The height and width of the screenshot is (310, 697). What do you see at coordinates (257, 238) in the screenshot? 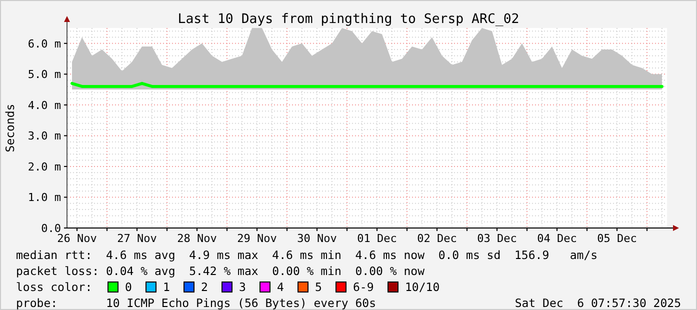
I see `x-tick-label: 29 Nov` at bounding box center [257, 238].